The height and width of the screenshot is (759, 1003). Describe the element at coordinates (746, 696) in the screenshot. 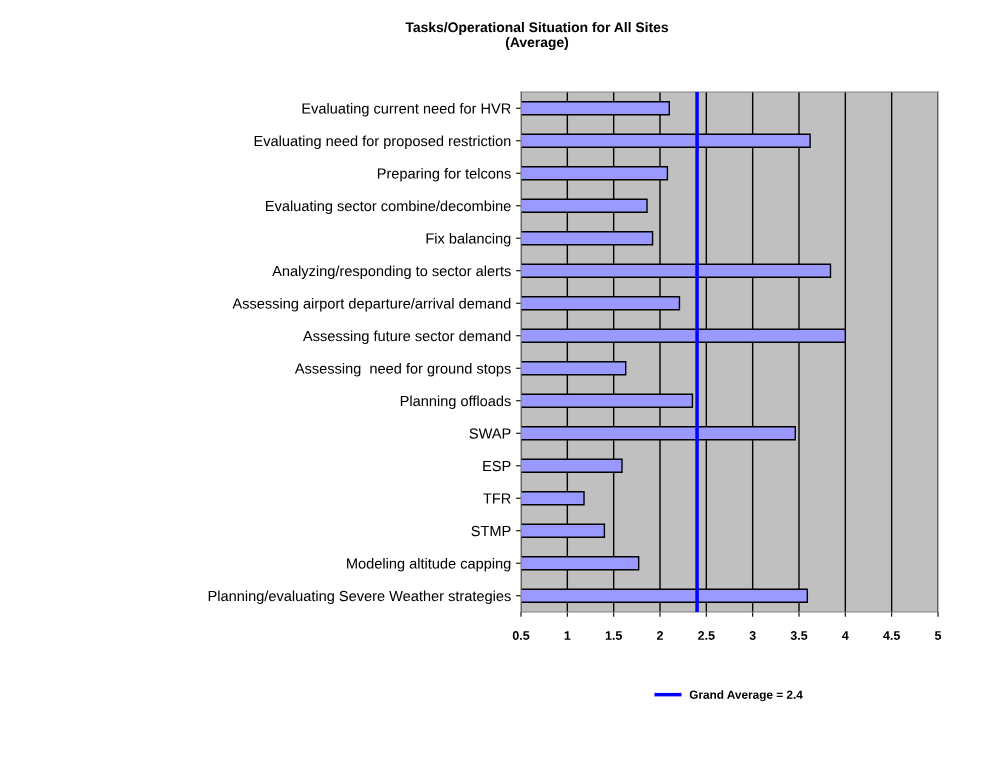

I see `legend-label: Grand Average = 2.4` at that location.